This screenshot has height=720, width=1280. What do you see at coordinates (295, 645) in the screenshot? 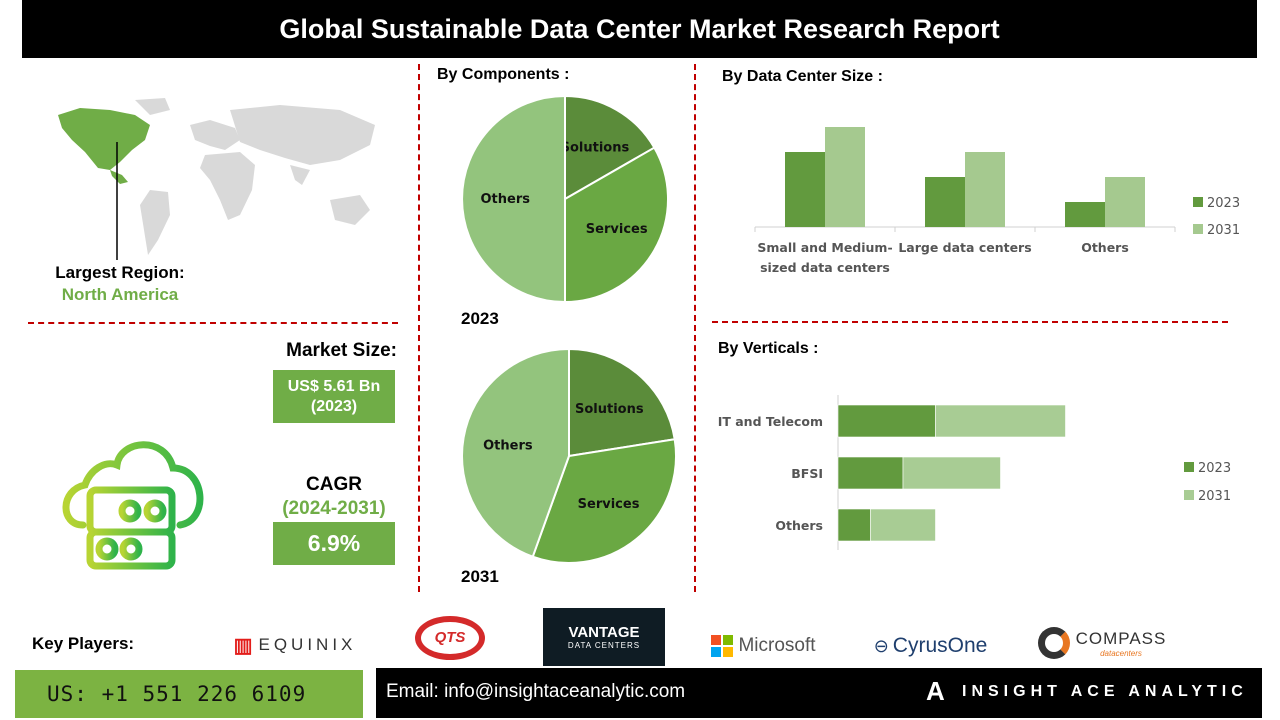
I see `equinix-logo: ▥ EQUINIX` at bounding box center [295, 645].